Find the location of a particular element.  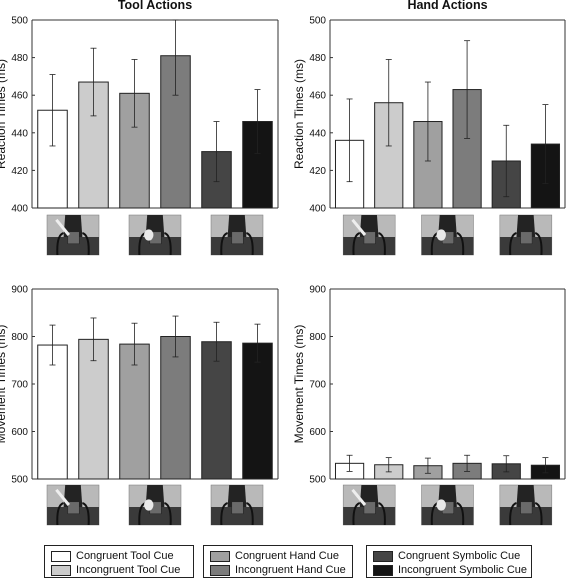

legend-item-congruent-tool: Congruent Tool Cue is located at coordinates (112, 556).